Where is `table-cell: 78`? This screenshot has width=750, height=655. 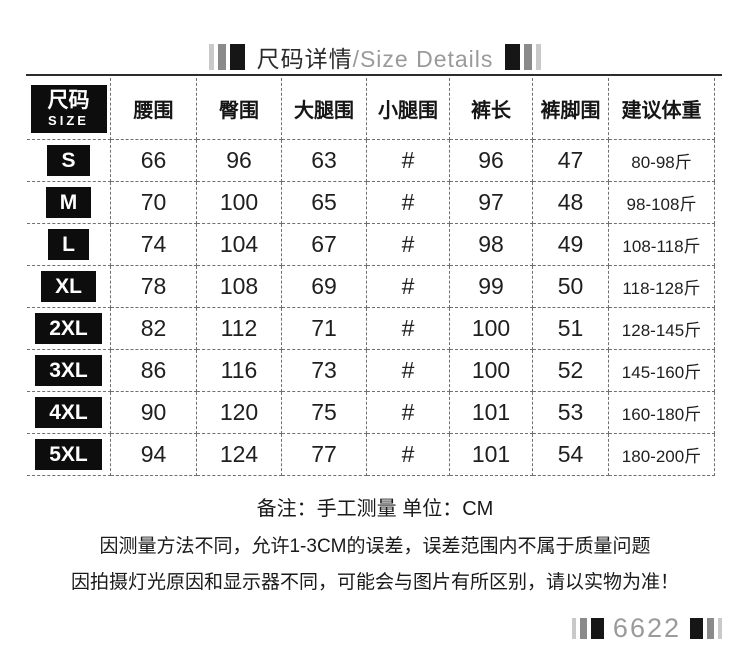 table-cell: 78 is located at coordinates (154, 287).